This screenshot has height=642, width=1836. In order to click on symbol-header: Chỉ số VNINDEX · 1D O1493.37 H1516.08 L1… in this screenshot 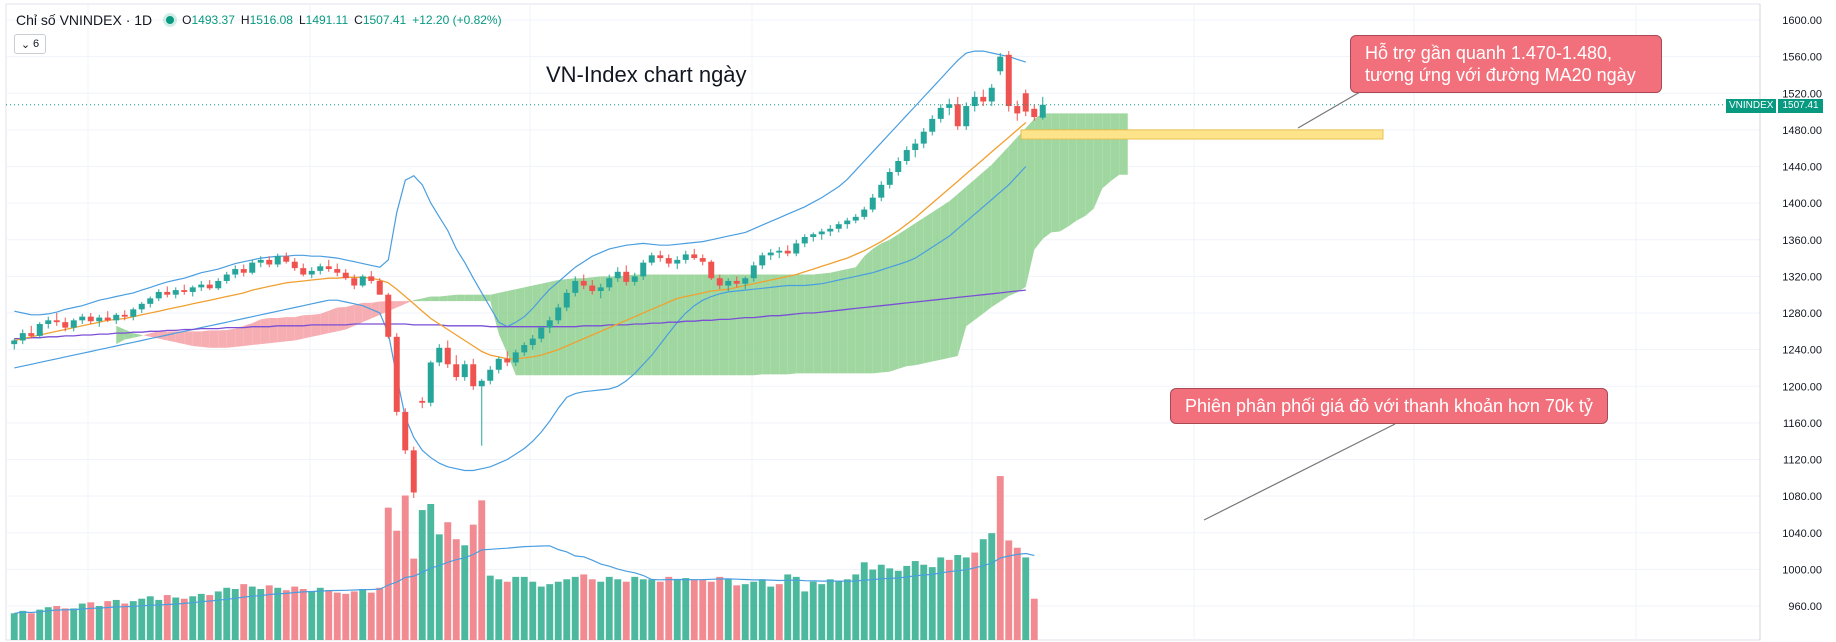, I will do `click(259, 20)`.